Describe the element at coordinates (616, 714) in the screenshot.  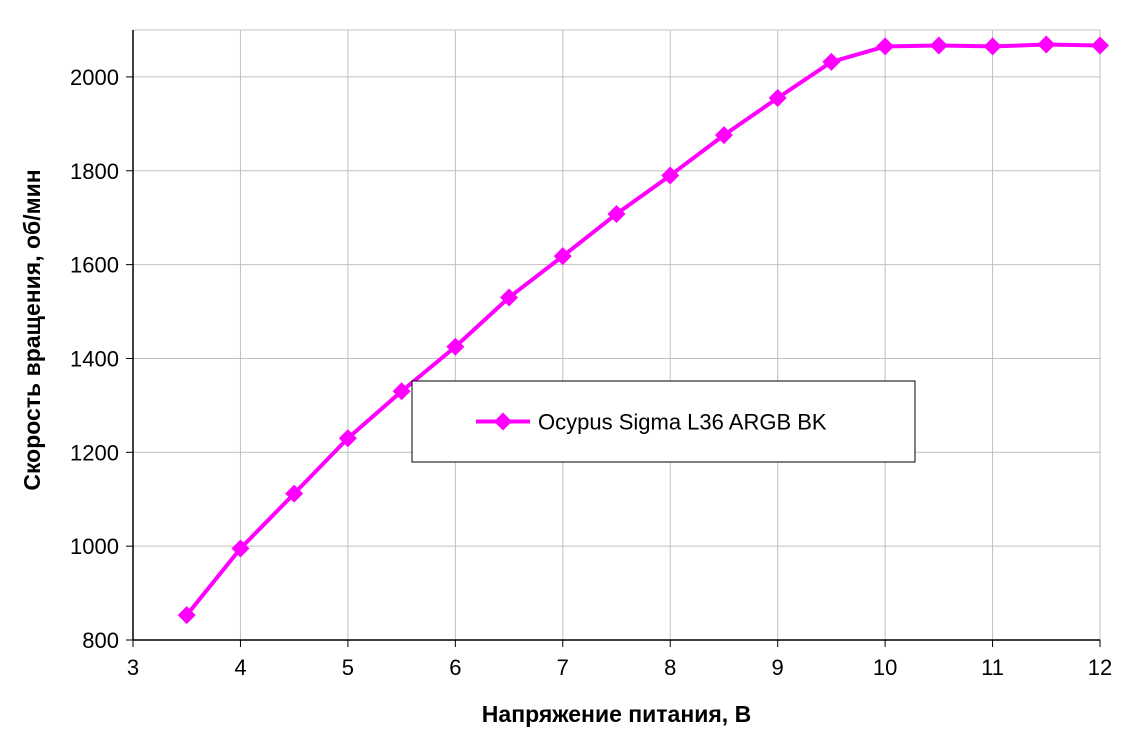
I see `x-axis-title: Напряжение питания, В` at that location.